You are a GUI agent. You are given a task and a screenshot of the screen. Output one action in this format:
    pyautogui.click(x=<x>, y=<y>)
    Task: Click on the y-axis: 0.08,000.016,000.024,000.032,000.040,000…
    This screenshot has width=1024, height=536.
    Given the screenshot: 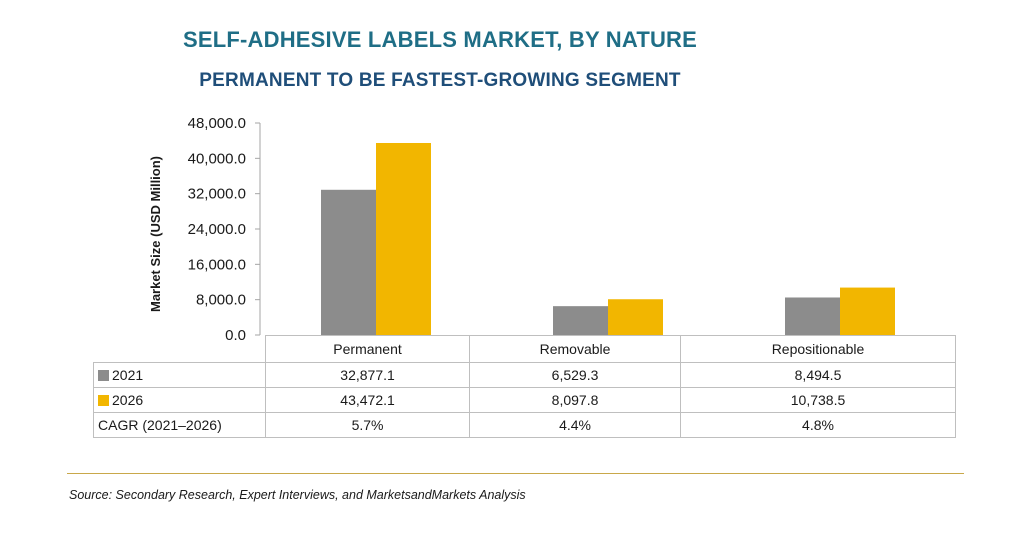 What is the action you would take?
    pyautogui.click(x=224, y=227)
    